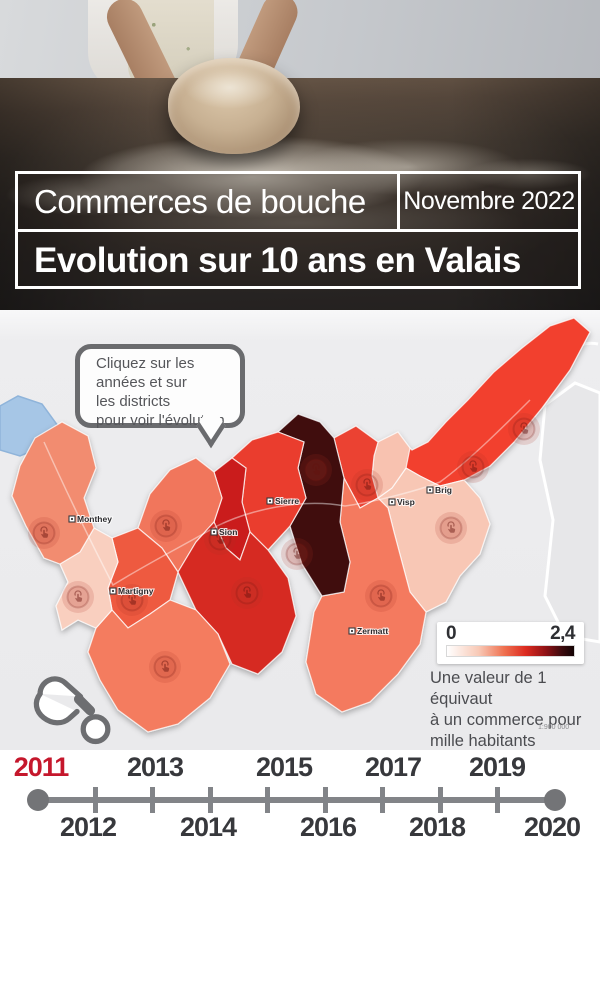 This screenshot has width=600, height=1000. What do you see at coordinates (152, 800) in the screenshot?
I see `timeline-tick-2013` at bounding box center [152, 800].